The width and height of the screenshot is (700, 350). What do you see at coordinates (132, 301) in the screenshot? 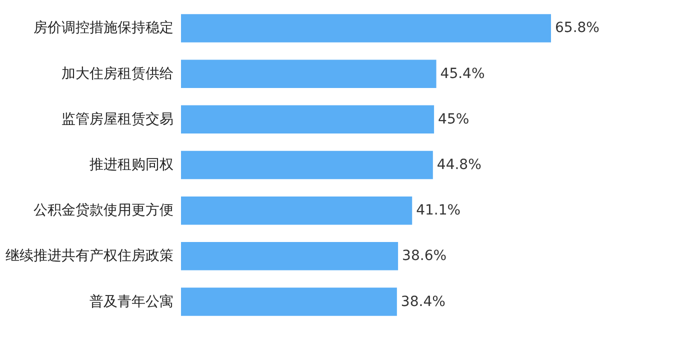
I see `y-tick-label: 普及青年公寓` at bounding box center [132, 301].